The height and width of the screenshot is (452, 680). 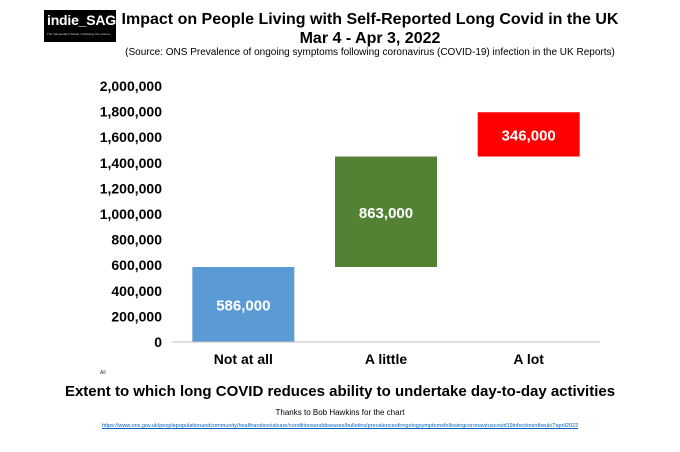 I want to click on data-label: 346,000, so click(x=529, y=135).